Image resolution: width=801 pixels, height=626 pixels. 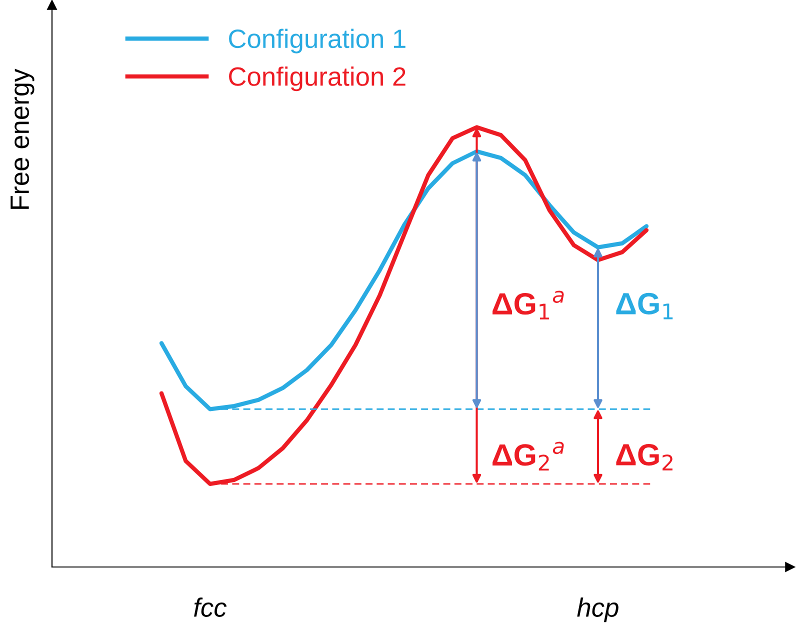 What do you see at coordinates (317, 79) in the screenshot?
I see `legend-label: Configuration 2` at bounding box center [317, 79].